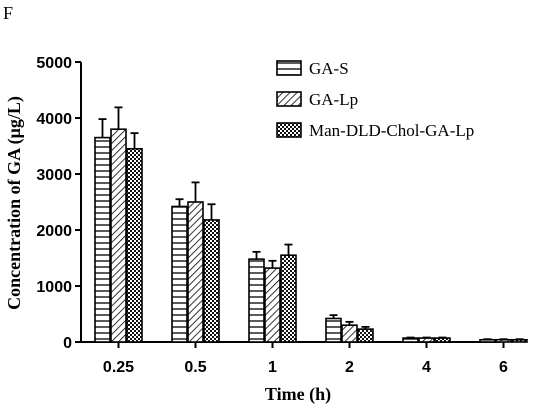  Describe the element at coordinates (391, 130) in the screenshot. I see `legend-label: Man-DLD-Chol-GA-Lp` at that location.